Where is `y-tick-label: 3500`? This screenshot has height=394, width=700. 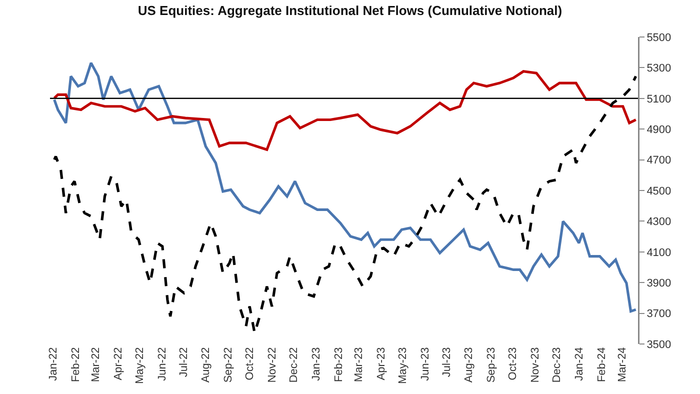
y-tick-label: 3500 is located at coordinates (659, 344).